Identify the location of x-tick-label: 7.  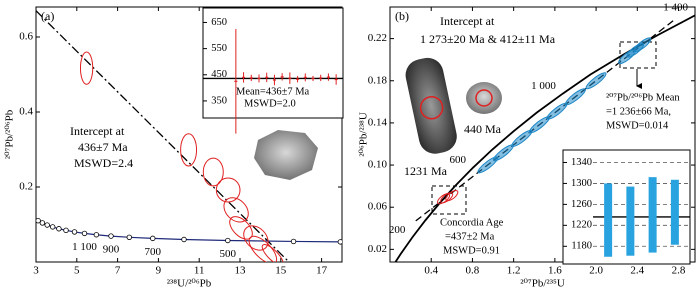
(118, 271).